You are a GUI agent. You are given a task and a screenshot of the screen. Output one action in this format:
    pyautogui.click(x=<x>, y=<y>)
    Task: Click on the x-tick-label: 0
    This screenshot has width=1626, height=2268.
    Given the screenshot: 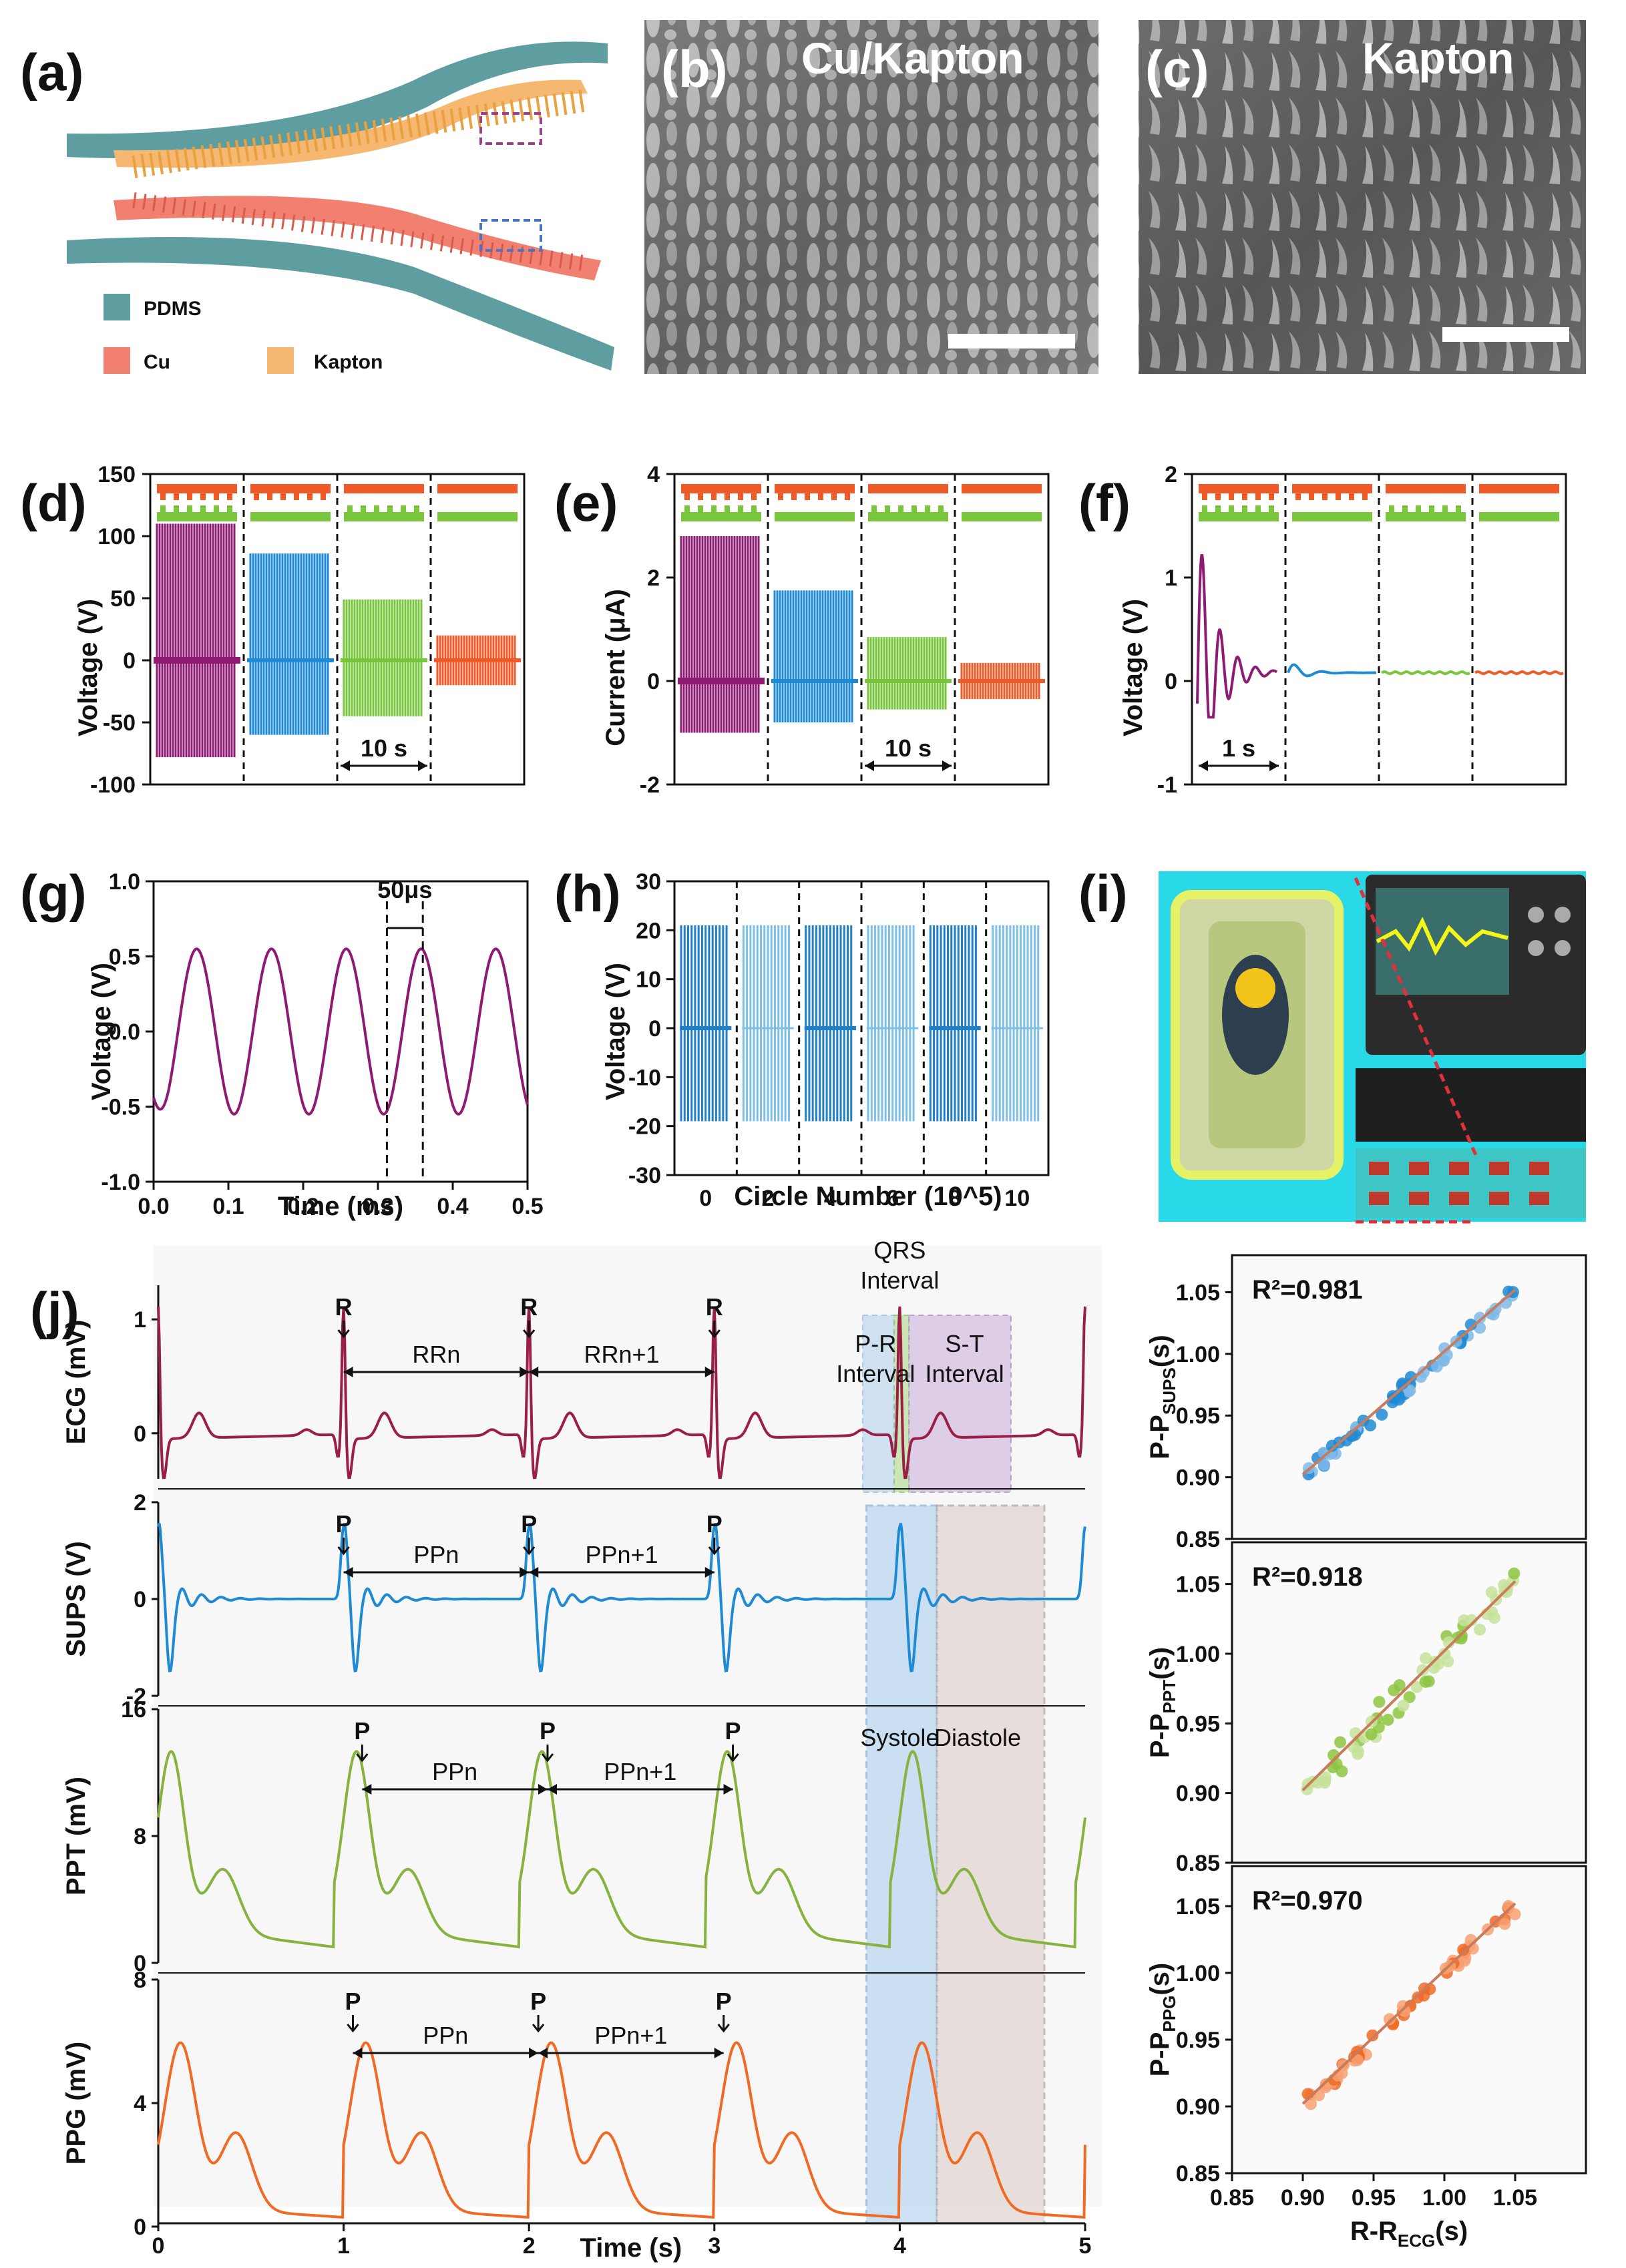 What is the action you would take?
    pyautogui.click(x=706, y=1198)
    